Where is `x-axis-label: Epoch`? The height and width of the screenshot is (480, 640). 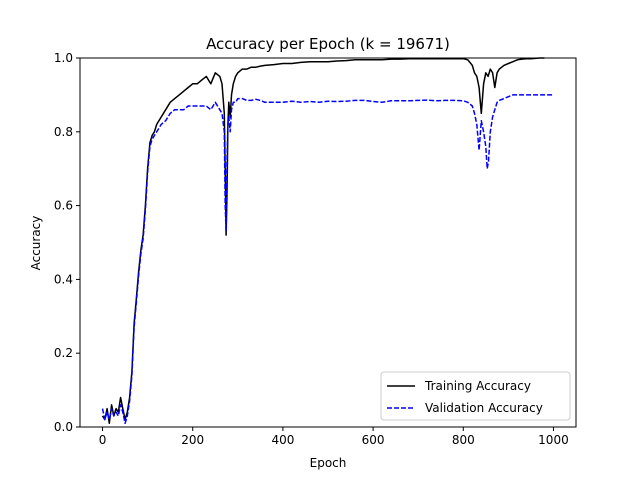 x-axis-label: Epoch is located at coordinates (328, 463).